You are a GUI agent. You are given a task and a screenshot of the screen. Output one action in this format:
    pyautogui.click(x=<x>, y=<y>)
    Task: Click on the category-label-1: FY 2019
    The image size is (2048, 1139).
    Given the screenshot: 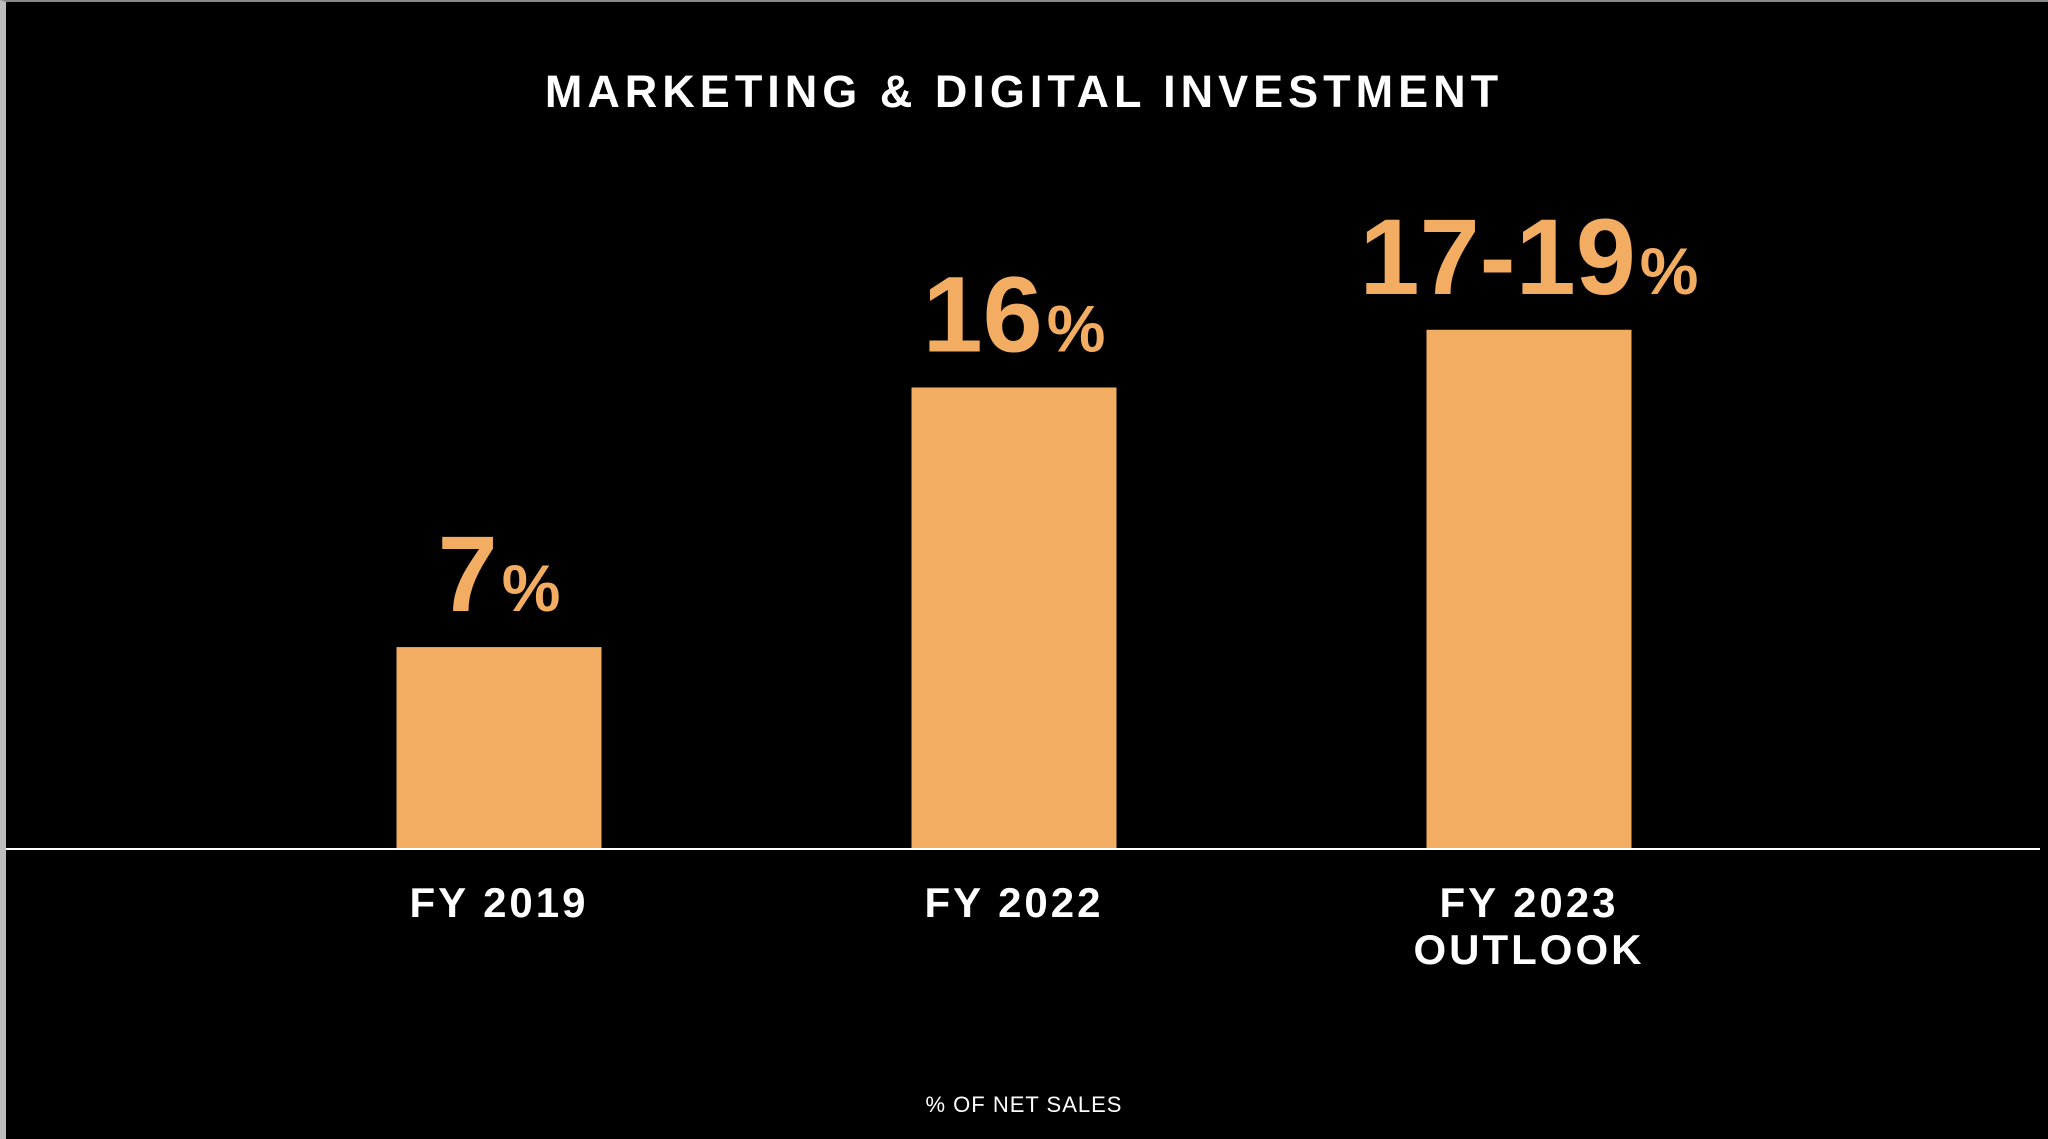 What is the action you would take?
    pyautogui.click(x=498, y=902)
    